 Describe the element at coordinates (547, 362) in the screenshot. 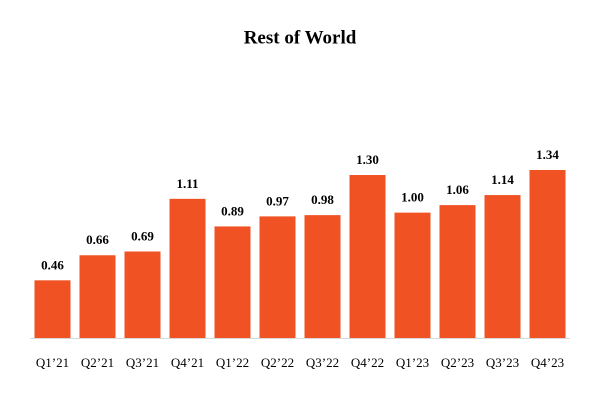

I see `x-tick-label: Q4’23` at that location.